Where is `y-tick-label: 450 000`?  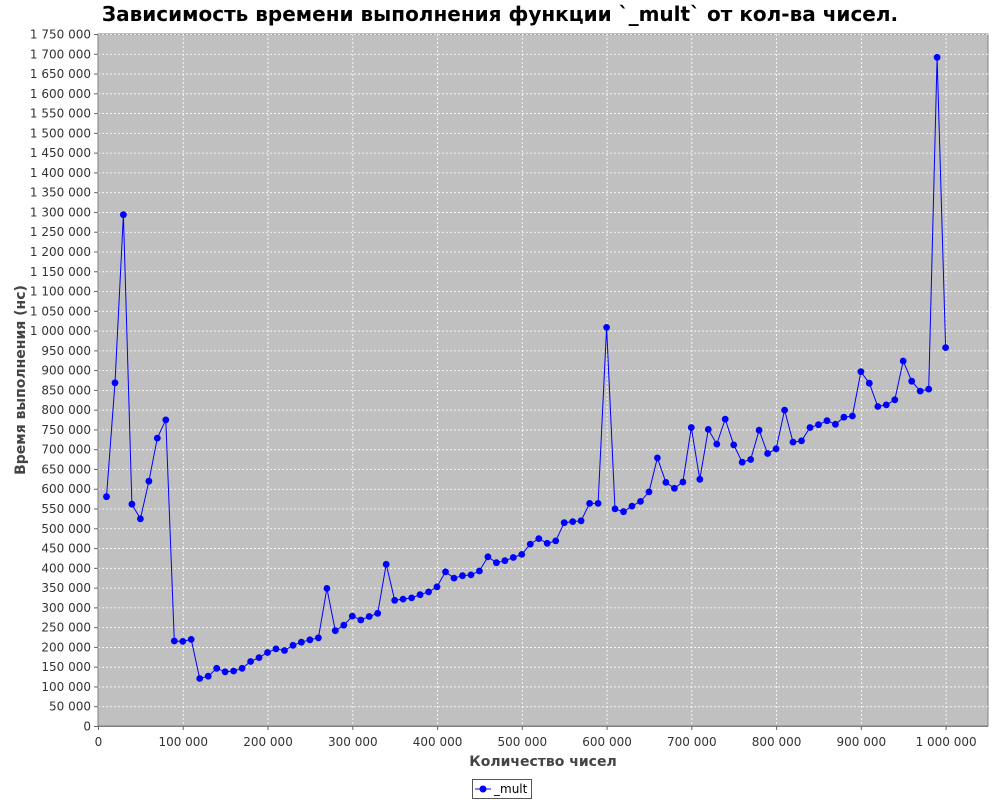
y-tick-label: 450 000 is located at coordinates (66, 549).